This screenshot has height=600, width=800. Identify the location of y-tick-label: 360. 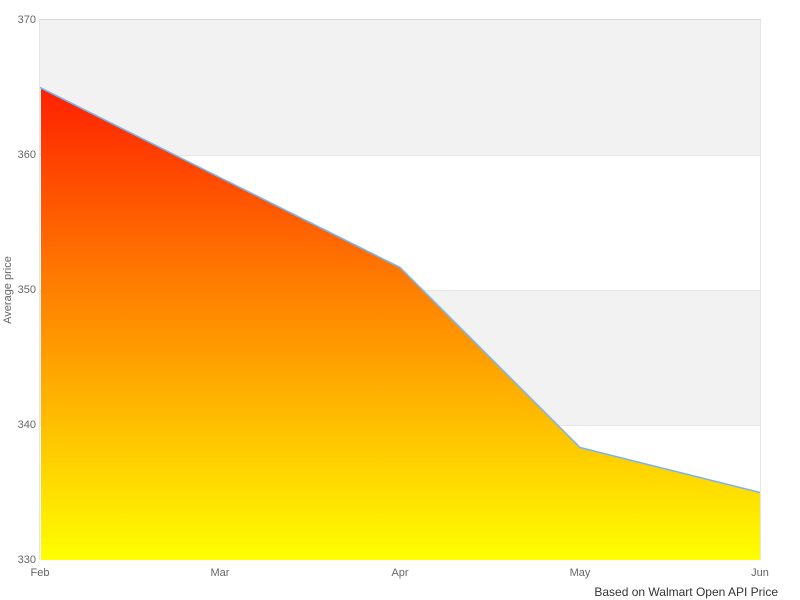
(26, 155).